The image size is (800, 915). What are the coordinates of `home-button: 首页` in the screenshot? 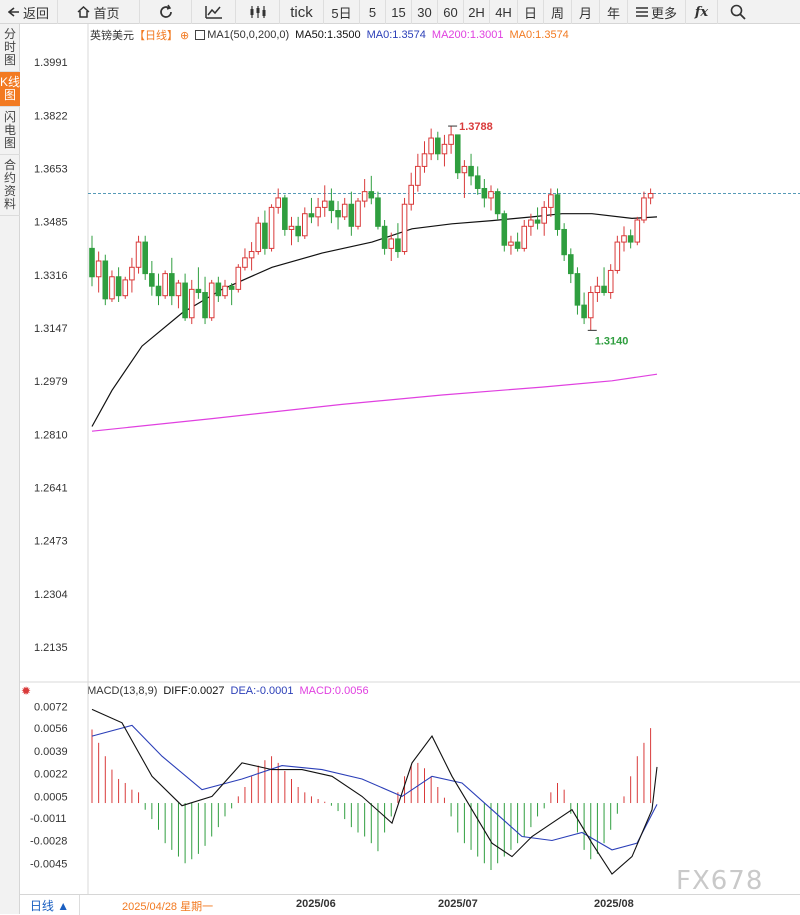 It's located at (99, 12).